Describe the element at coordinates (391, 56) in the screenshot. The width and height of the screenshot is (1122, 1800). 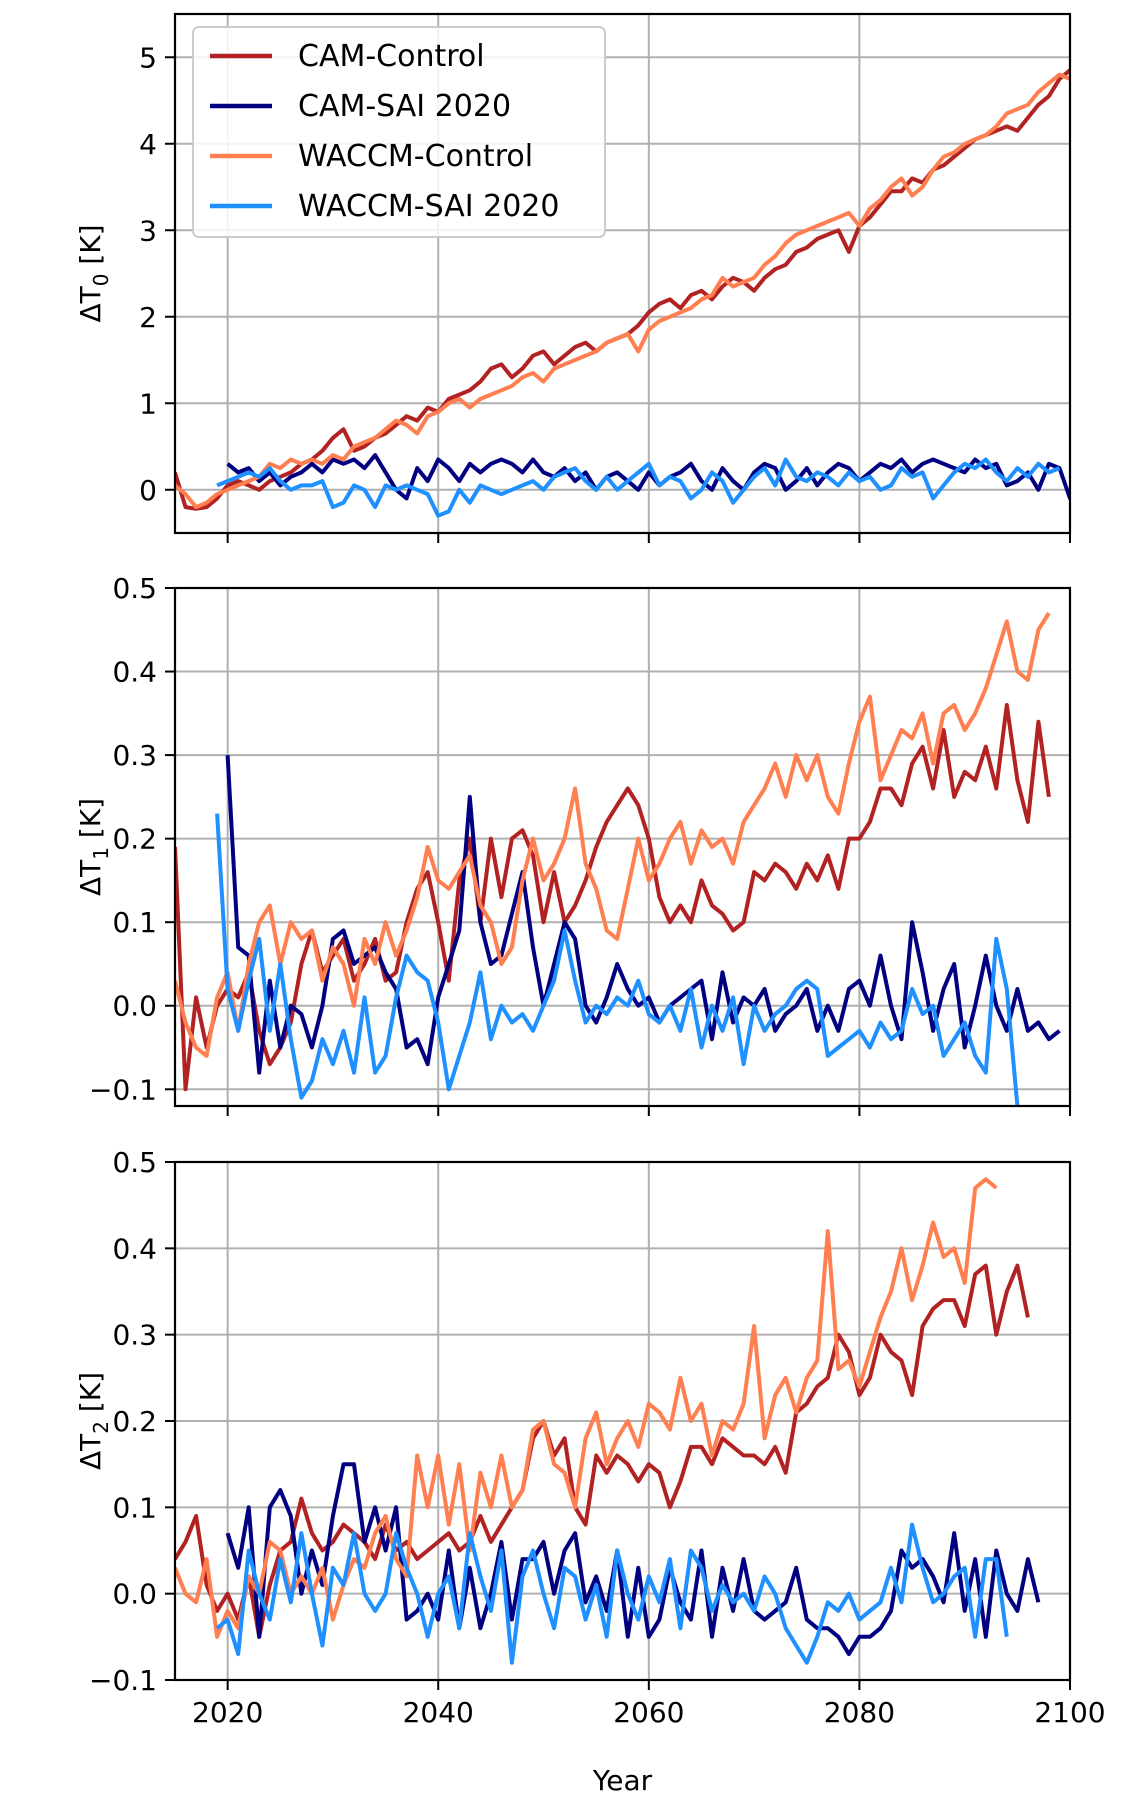
I see `legend-label: CAM-Control` at that location.